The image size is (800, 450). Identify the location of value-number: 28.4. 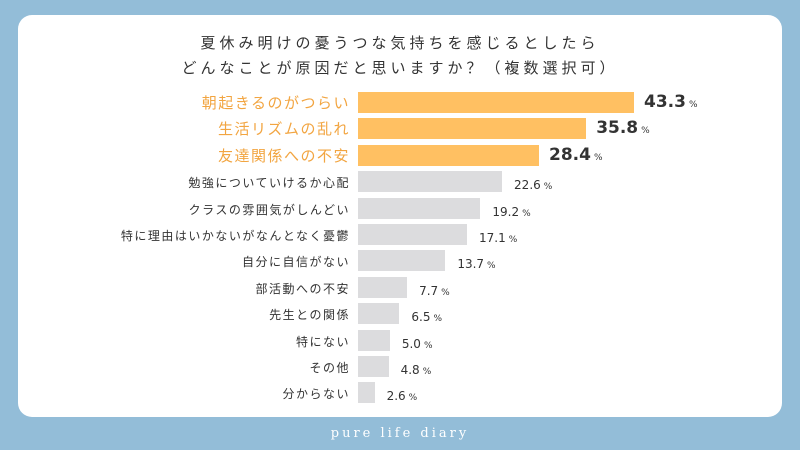
(570, 154).